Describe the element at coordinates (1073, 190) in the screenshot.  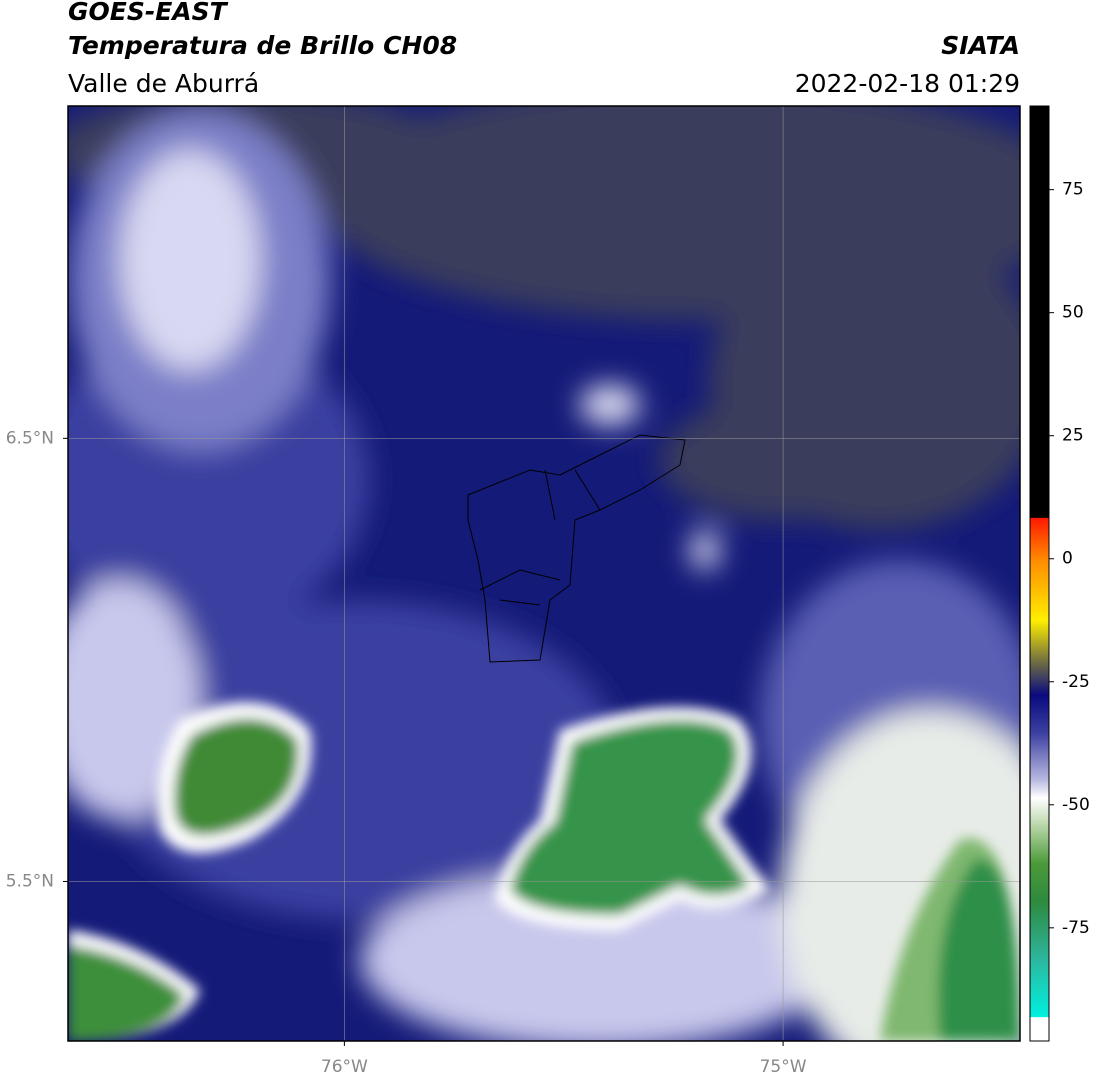
I see `colorbar-tick-label: 75` at that location.